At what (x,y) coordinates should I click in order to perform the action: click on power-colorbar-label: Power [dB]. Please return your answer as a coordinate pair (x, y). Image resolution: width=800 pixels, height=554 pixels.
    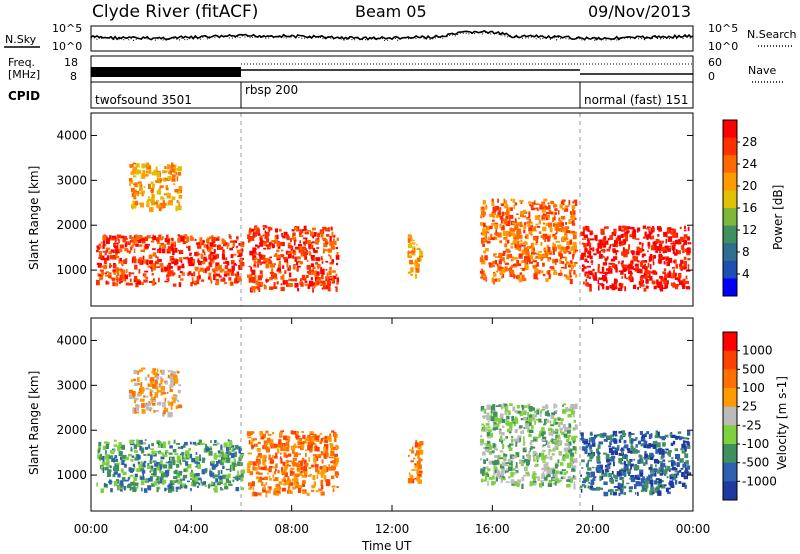
    Looking at the image, I should click on (778, 217).